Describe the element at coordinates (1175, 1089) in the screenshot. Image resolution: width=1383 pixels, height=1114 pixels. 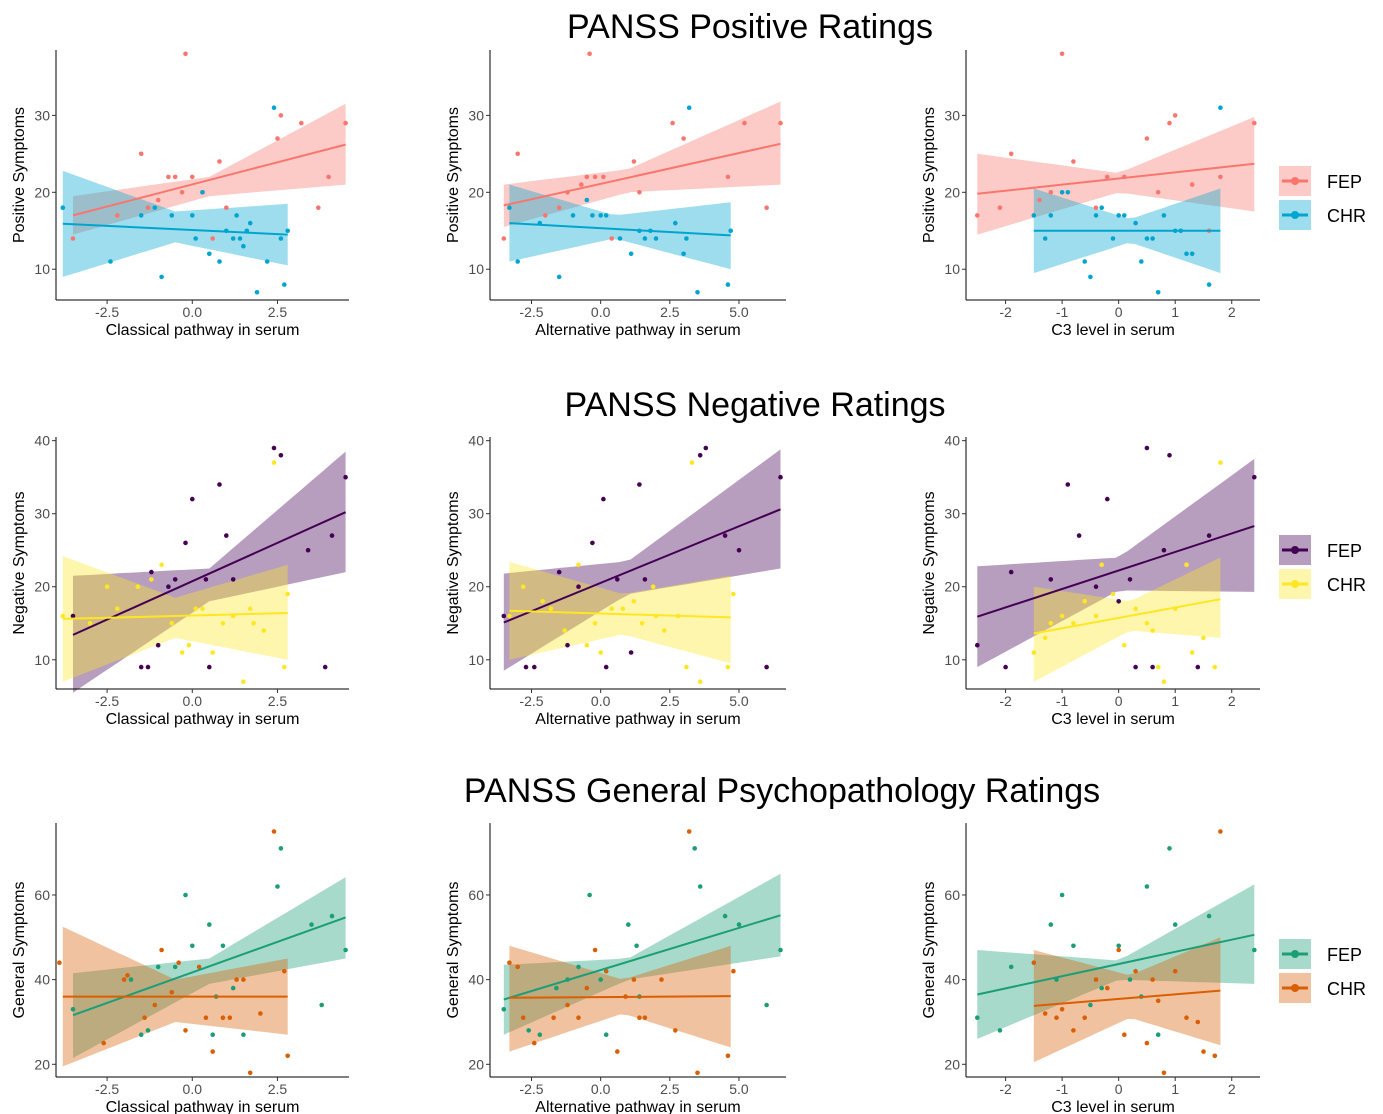
I see `x-tick-label: 1` at that location.